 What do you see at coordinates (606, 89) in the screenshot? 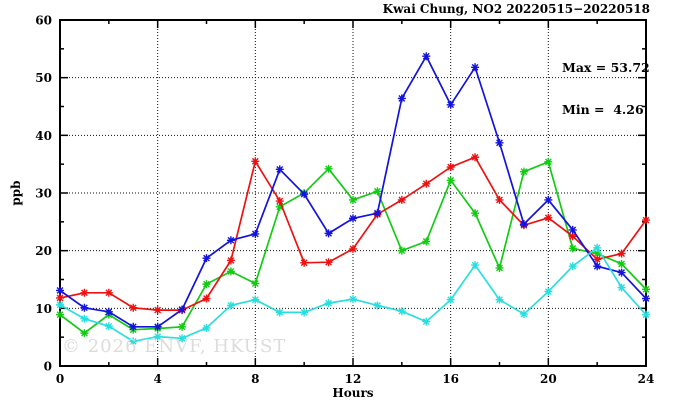
I see `max-min-annotation: Max = 53.72 Min = 4.26` at bounding box center [606, 89].